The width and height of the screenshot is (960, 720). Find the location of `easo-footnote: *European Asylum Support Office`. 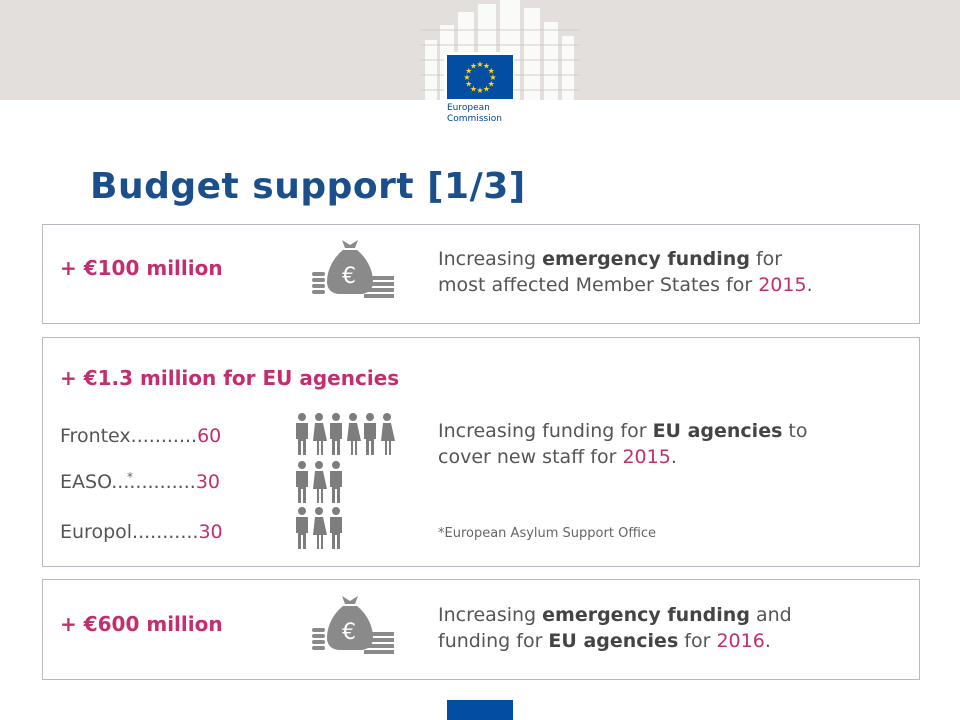

easo-footnote: *European Asylum Support Office is located at coordinates (547, 533).